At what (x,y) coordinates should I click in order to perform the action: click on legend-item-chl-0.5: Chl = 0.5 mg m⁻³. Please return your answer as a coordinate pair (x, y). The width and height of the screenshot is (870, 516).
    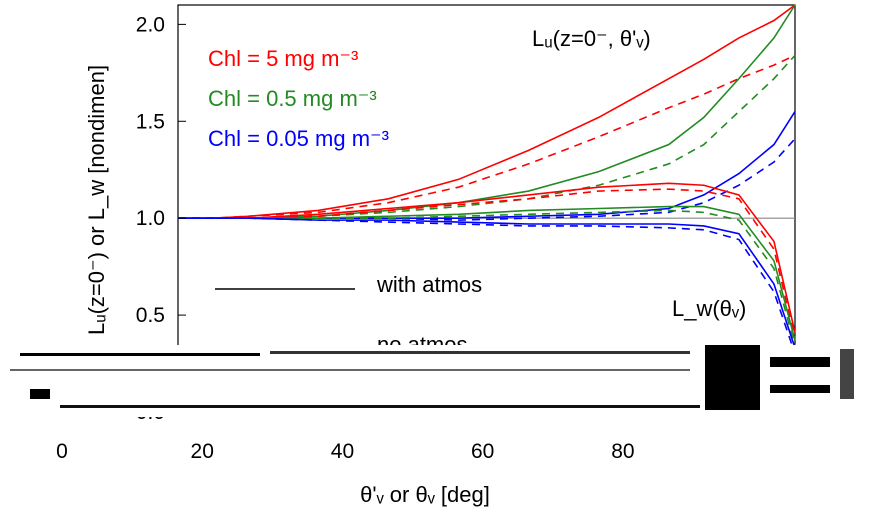
    Looking at the image, I should click on (292, 98).